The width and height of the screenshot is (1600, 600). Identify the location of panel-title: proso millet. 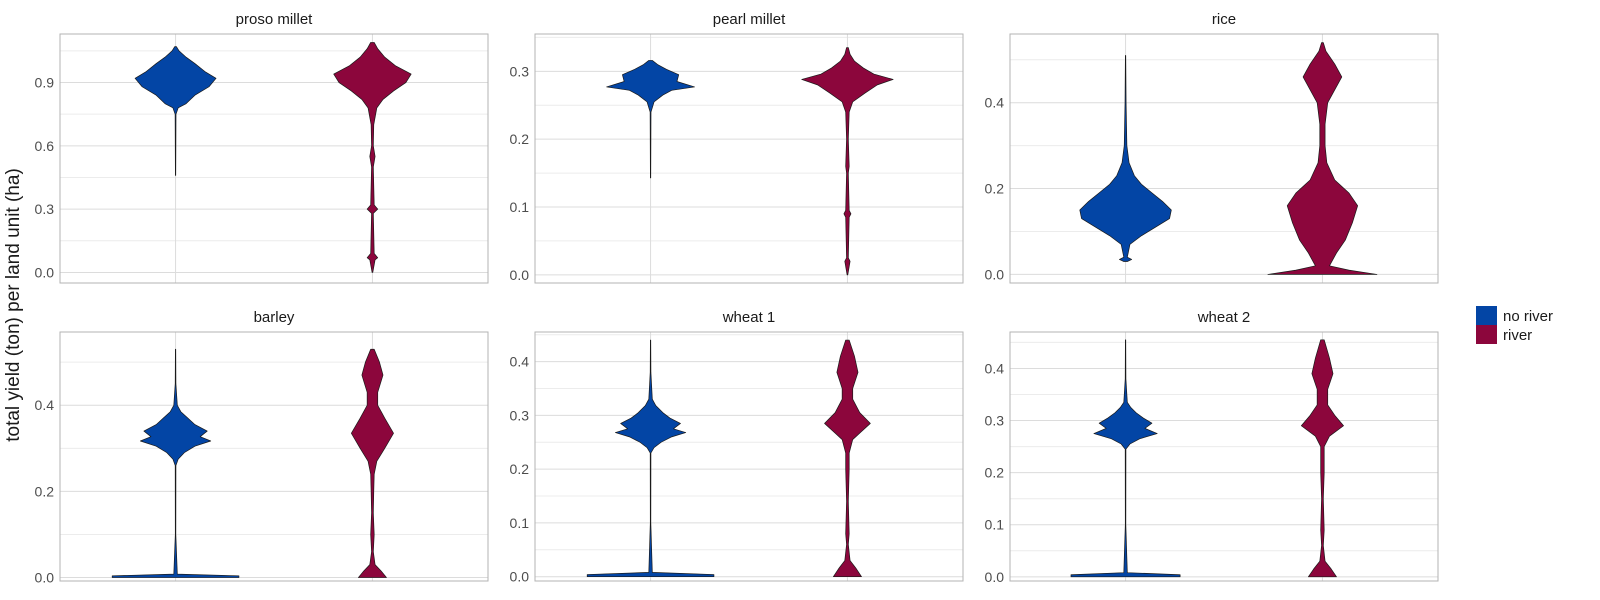
(275, 19).